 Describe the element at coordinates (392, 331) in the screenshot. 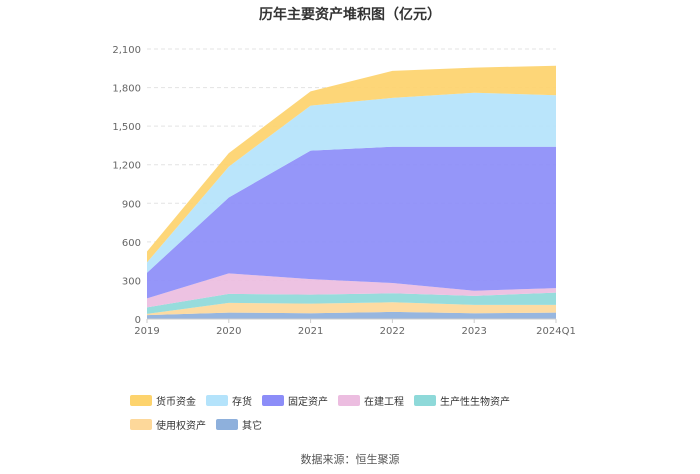

I see `x-tick-label: 2022` at that location.